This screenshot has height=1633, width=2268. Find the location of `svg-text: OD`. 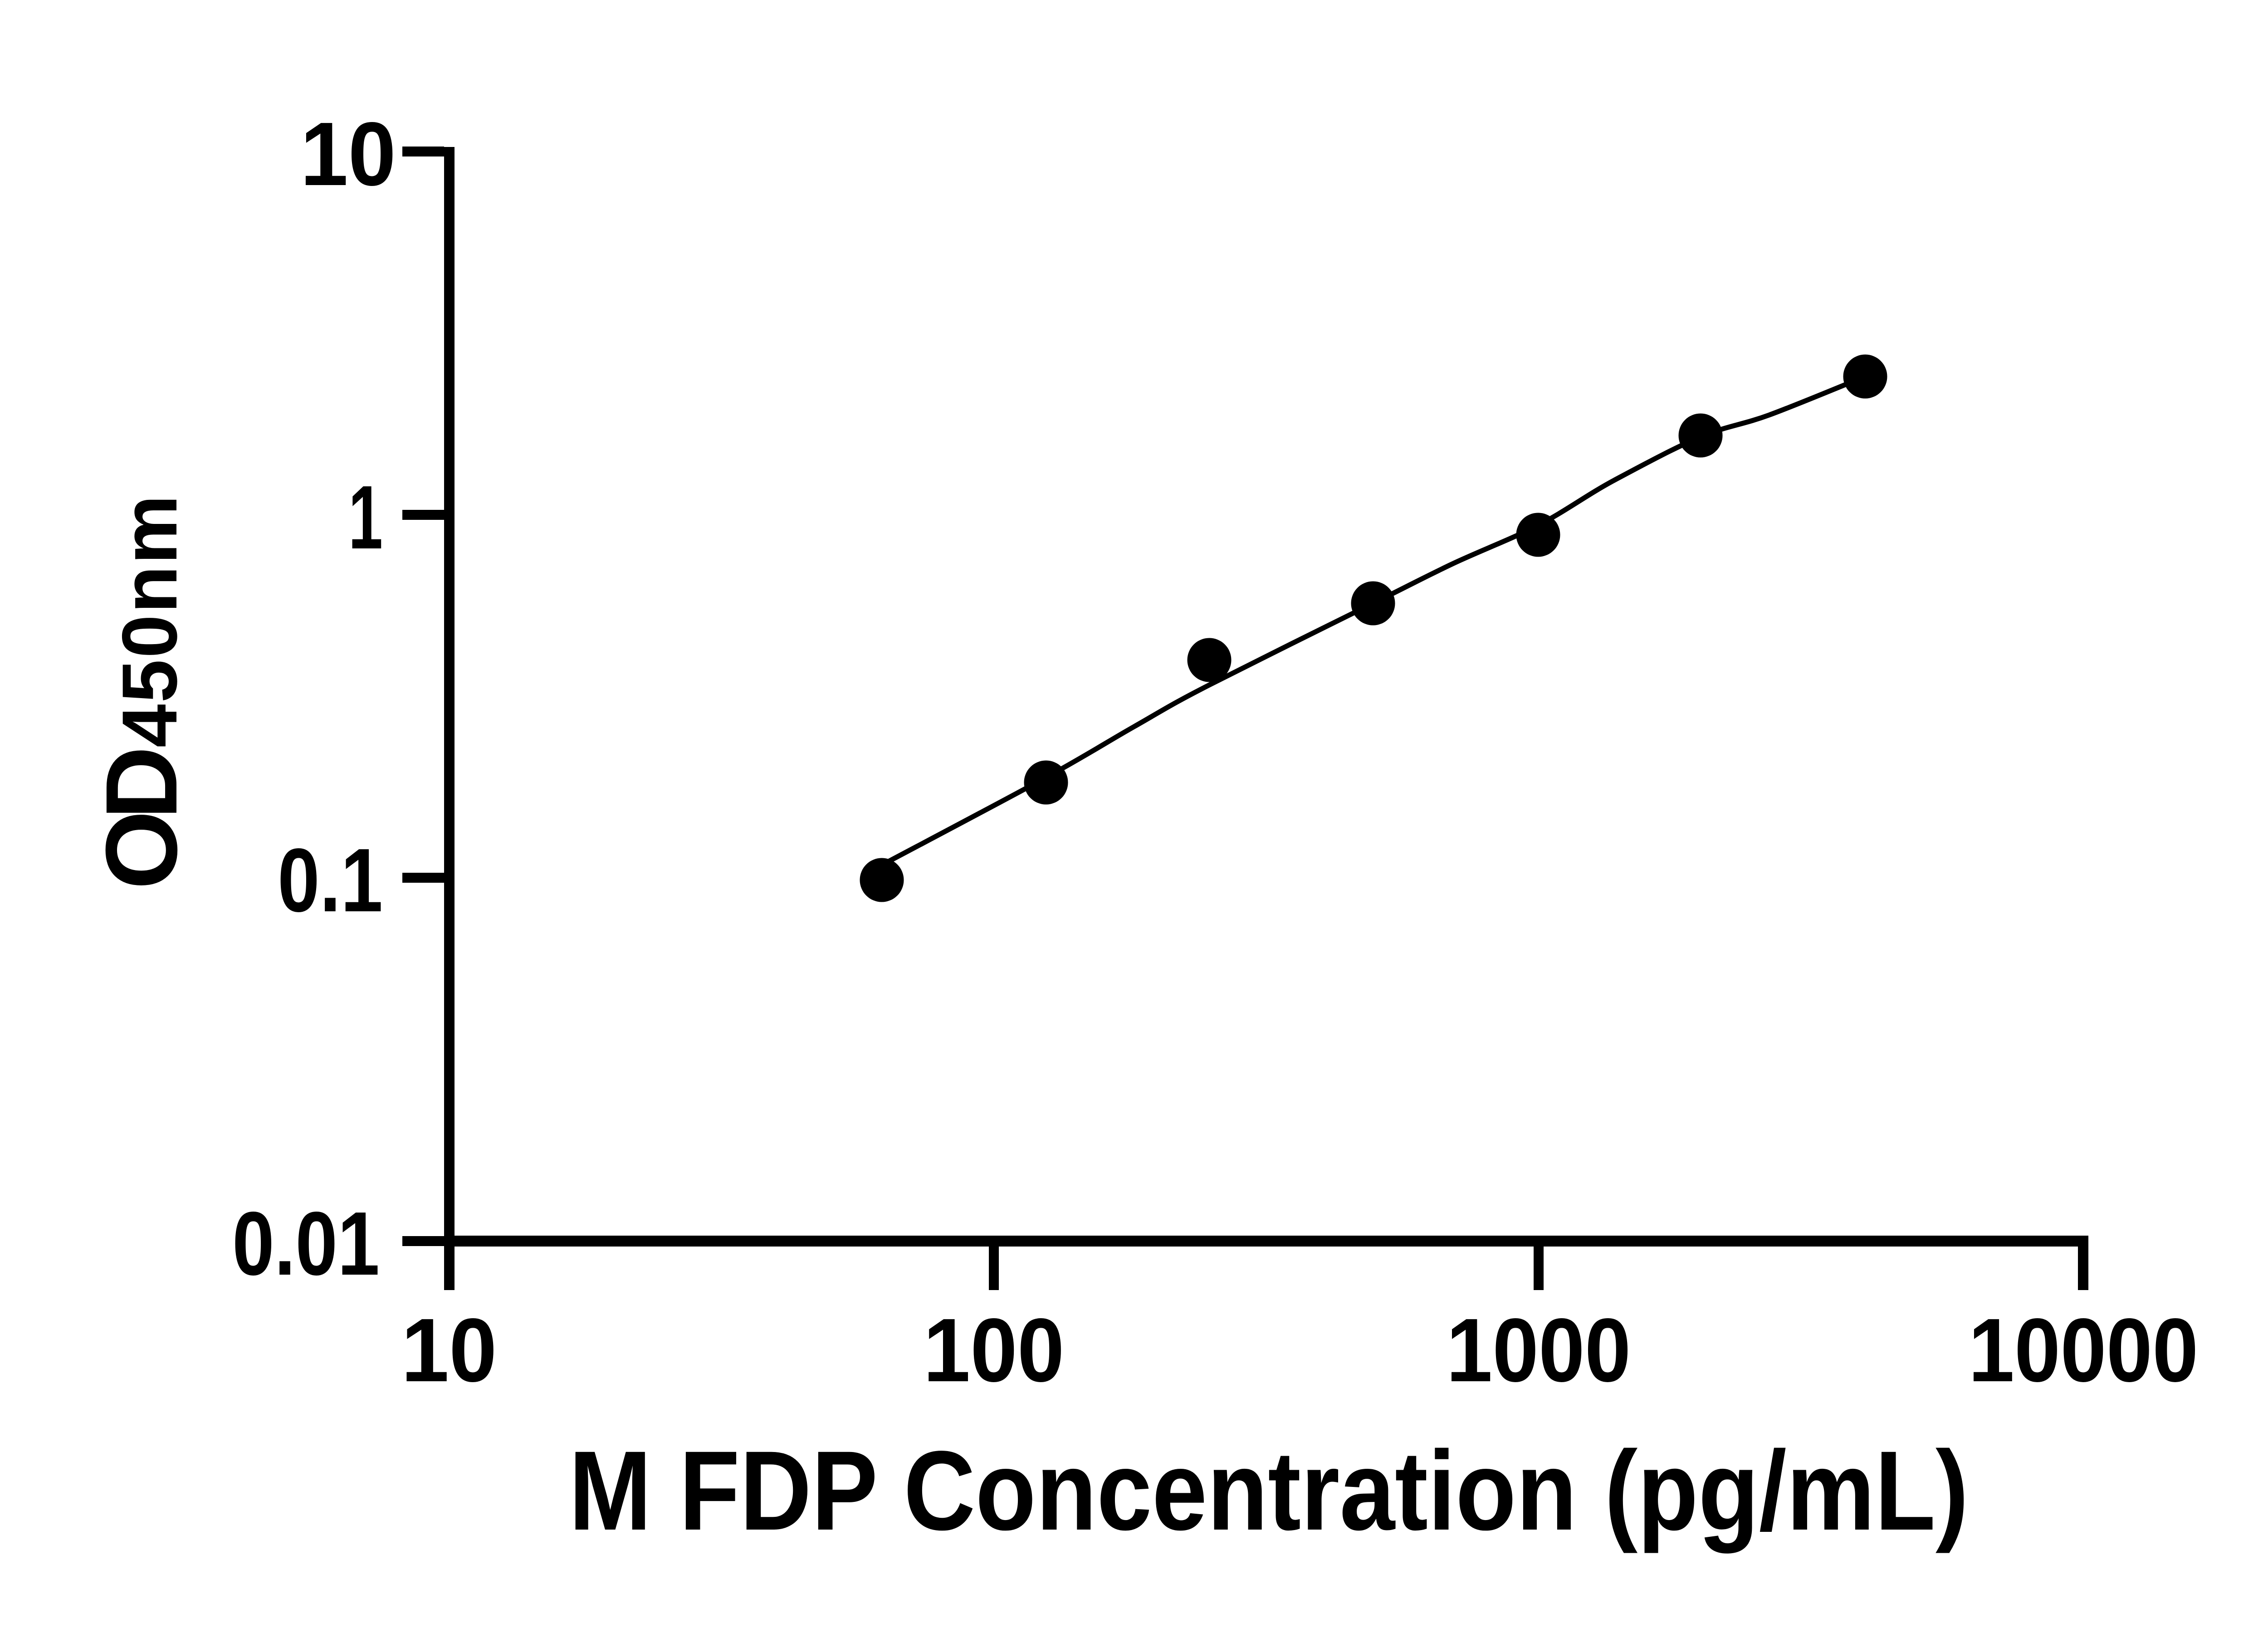

svg-text: OD is located at coordinates (141, 820).